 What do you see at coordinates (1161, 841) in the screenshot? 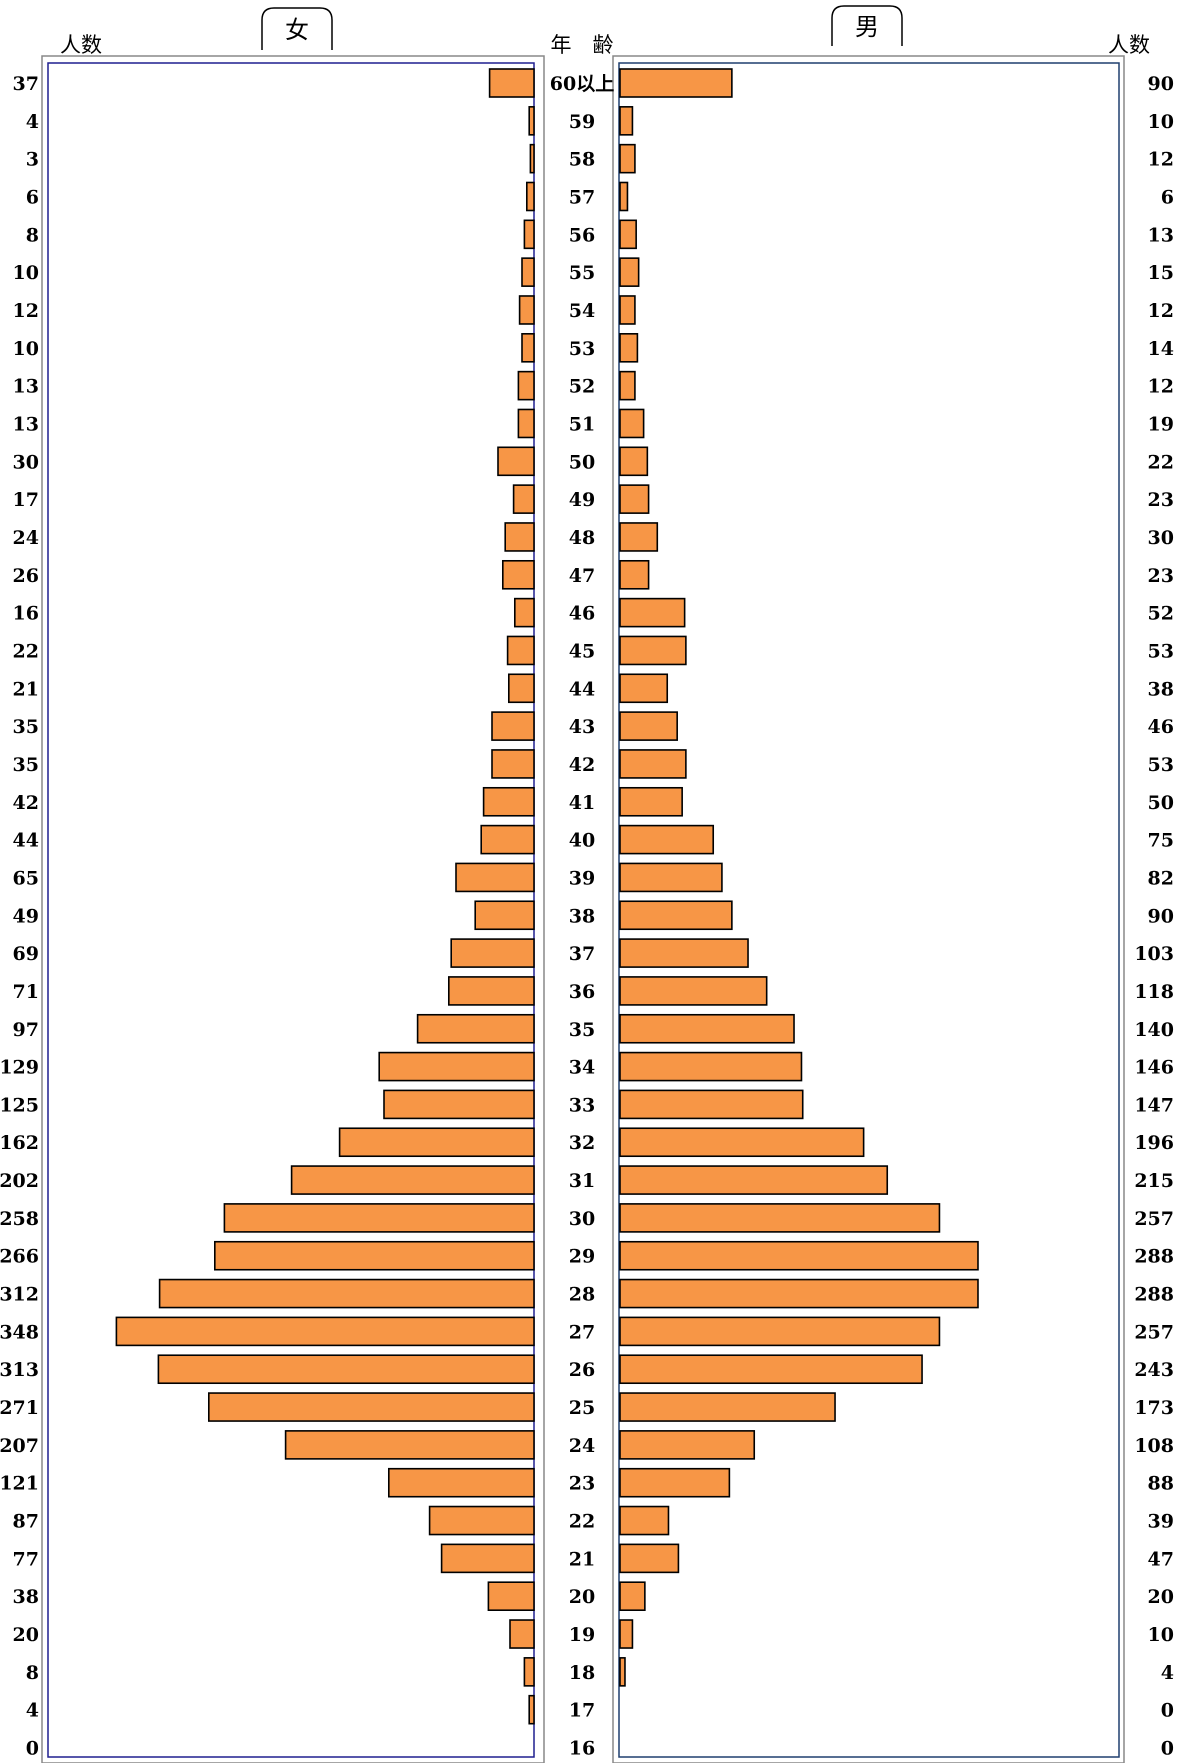
I see `male-value-label: 75` at bounding box center [1161, 841].